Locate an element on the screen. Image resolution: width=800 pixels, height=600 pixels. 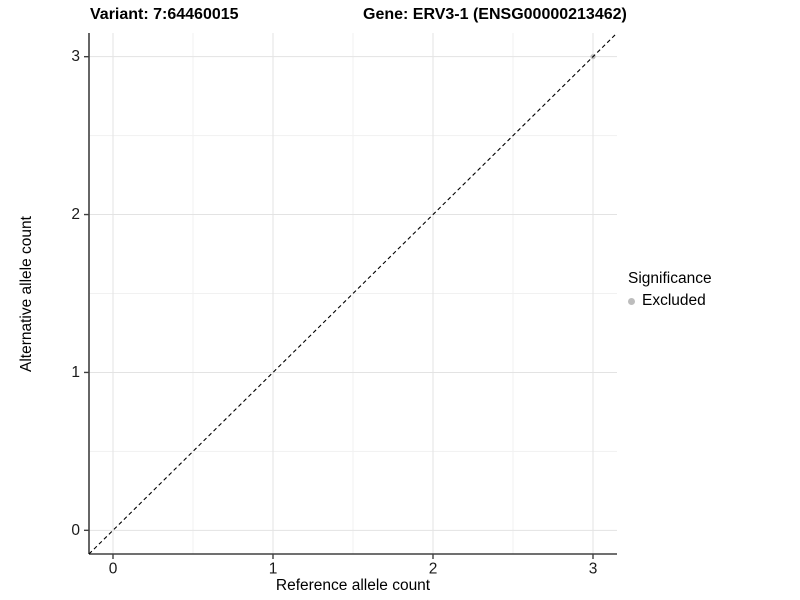
x-tick-label: 0 is located at coordinates (113, 568).